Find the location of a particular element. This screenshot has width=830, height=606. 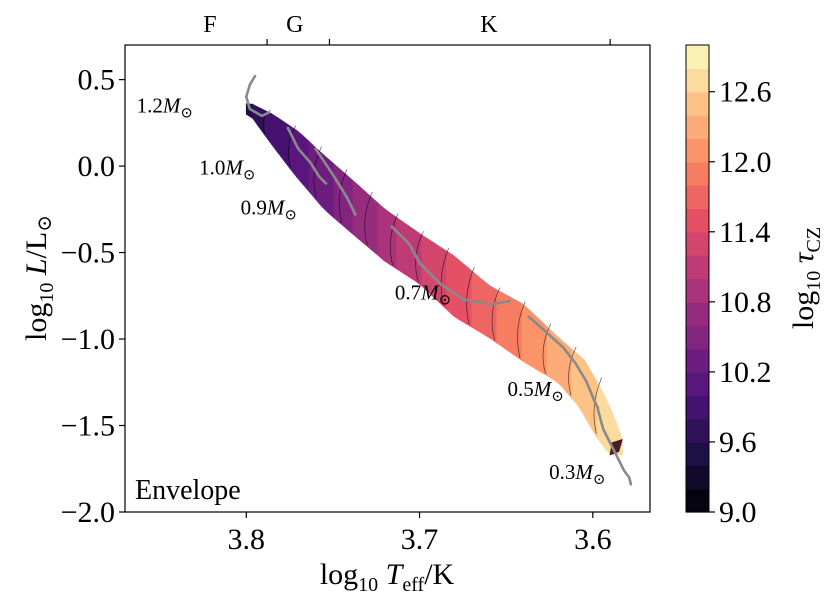

colorbar-tick-label: 10.2 is located at coordinates (745, 372).